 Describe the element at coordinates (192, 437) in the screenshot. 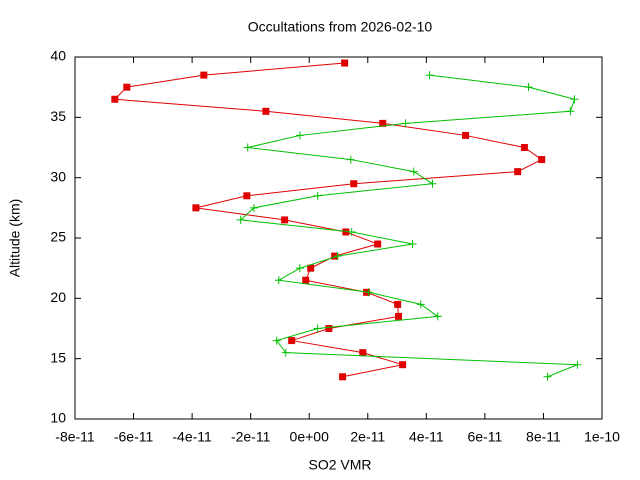

I see `x-tick-label: -4e-11` at that location.